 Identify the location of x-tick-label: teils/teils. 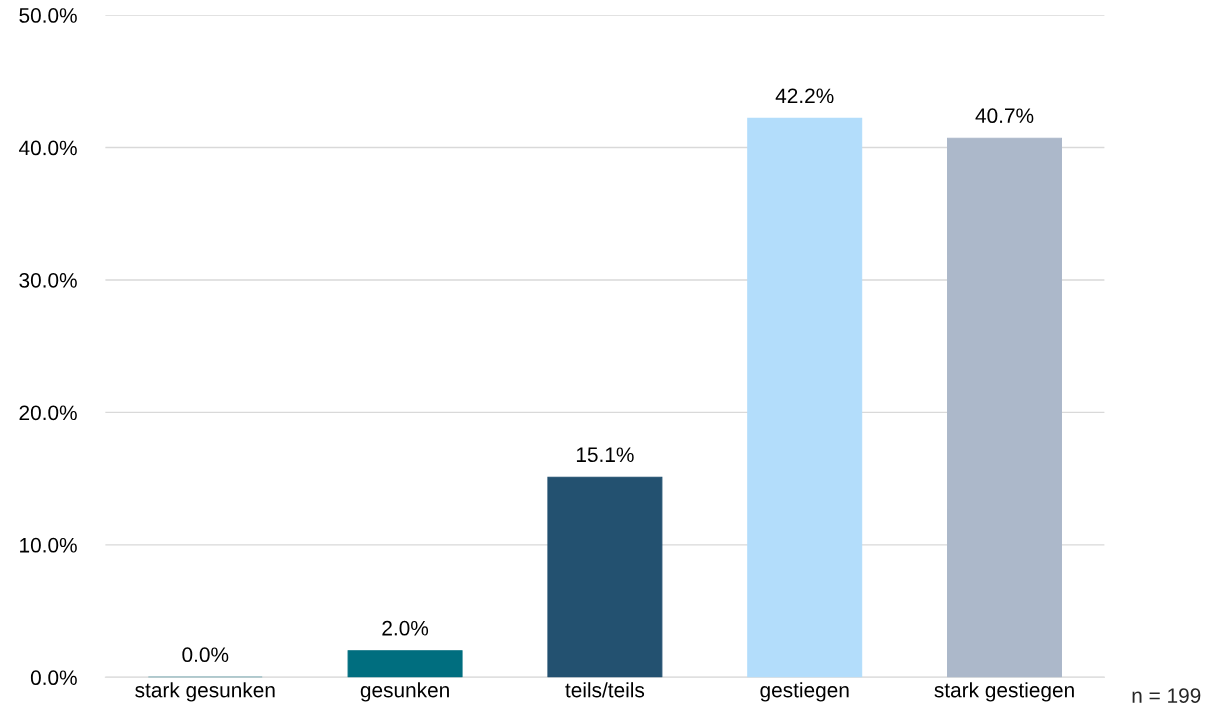
(605, 690).